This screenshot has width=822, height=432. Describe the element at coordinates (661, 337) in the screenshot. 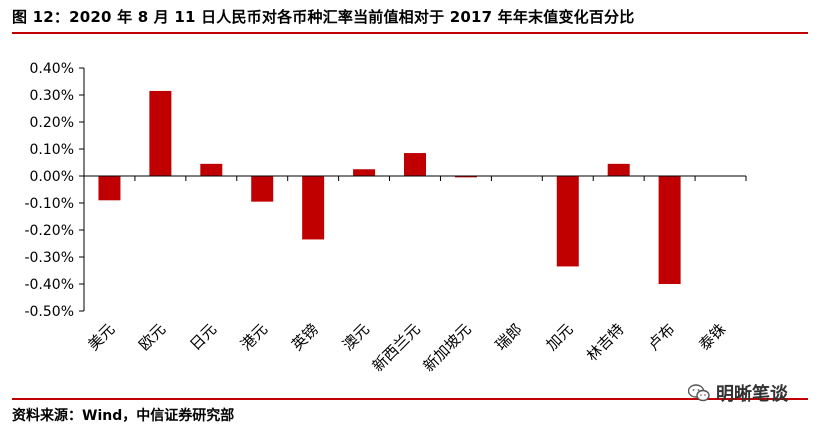

I see `x-tick-label: 卢布` at that location.